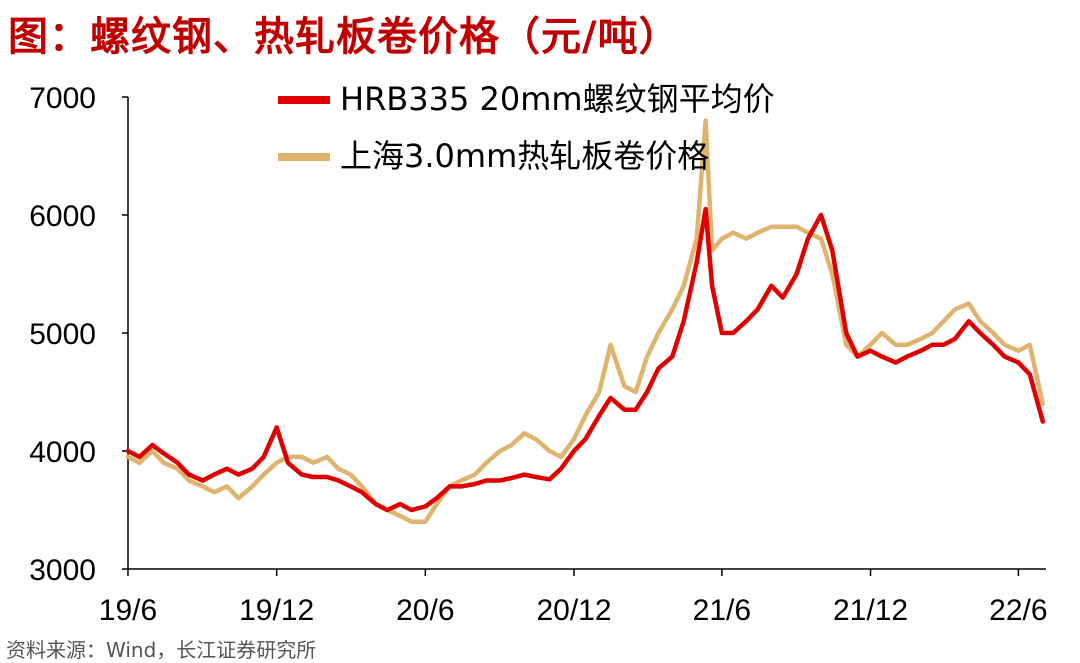 Image resolution: width=1080 pixels, height=663 pixels. What do you see at coordinates (62, 570) in the screenshot?
I see `y-tick-label: 3000` at bounding box center [62, 570].